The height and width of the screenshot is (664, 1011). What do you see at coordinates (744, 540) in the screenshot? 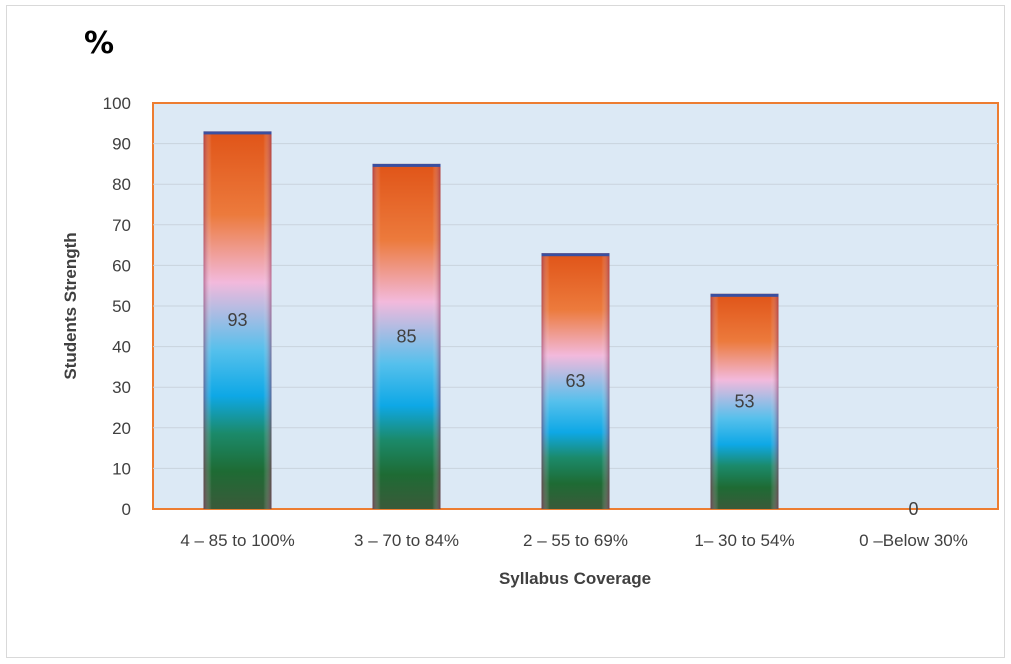
I see `x-tick-label: 1– 30 to 54%` at bounding box center [744, 540].